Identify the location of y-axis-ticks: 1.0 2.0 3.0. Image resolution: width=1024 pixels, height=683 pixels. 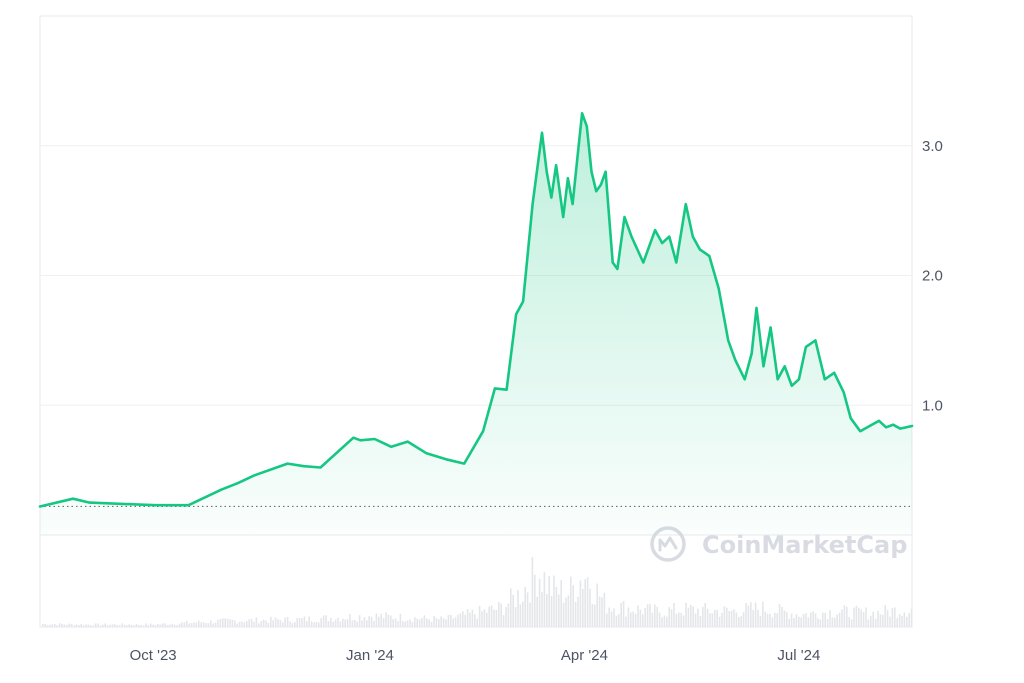
(932, 276).